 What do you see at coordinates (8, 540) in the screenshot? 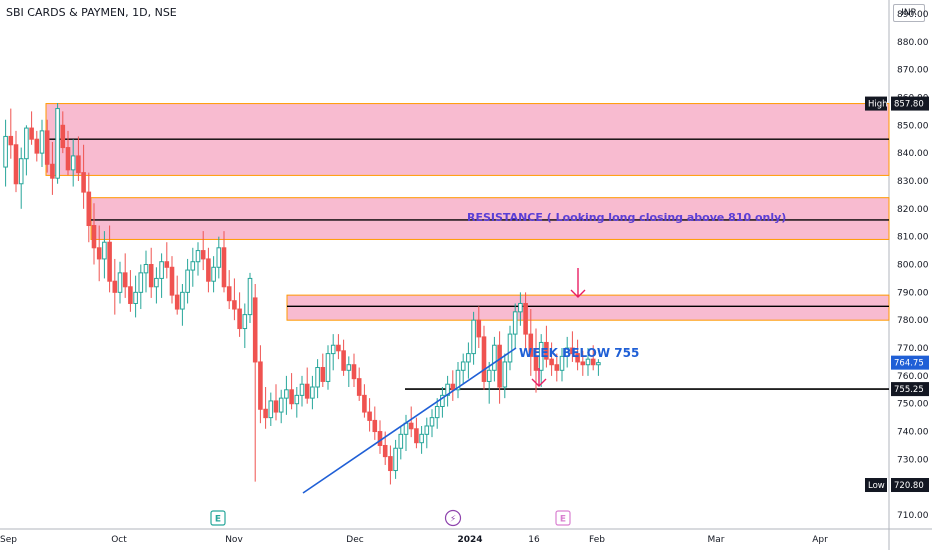
I see `time-tick-label: Sep` at bounding box center [8, 540].